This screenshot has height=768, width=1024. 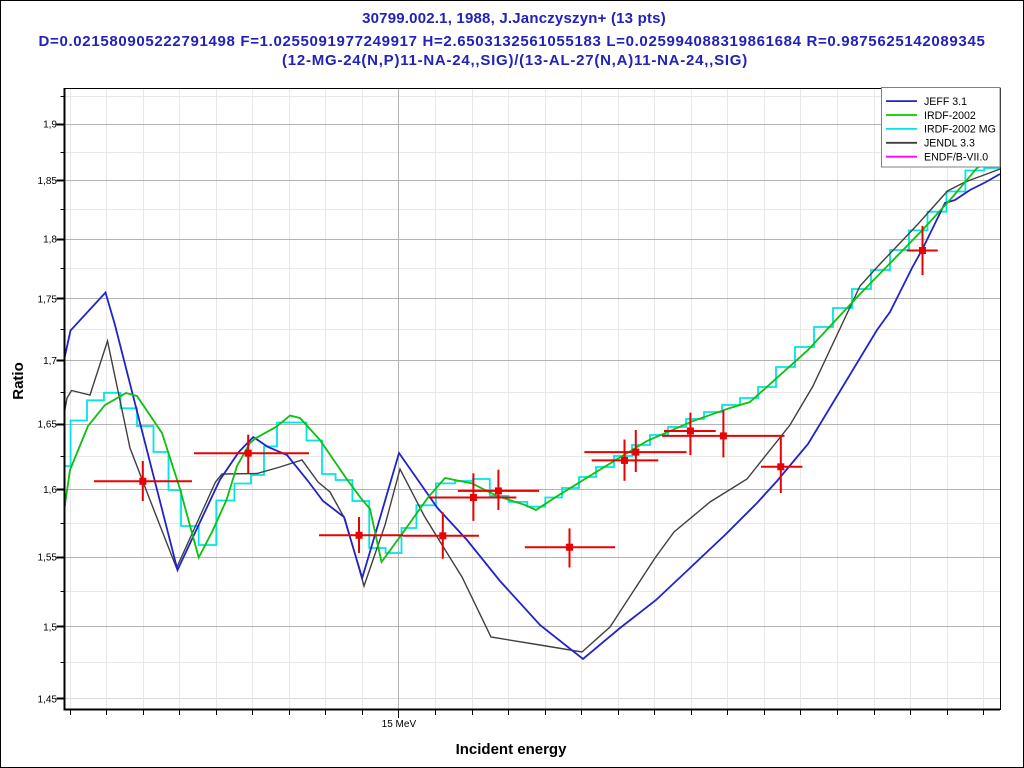 What do you see at coordinates (949, 144) in the screenshot?
I see `svg-text: JENDL 3.3` at bounding box center [949, 144].